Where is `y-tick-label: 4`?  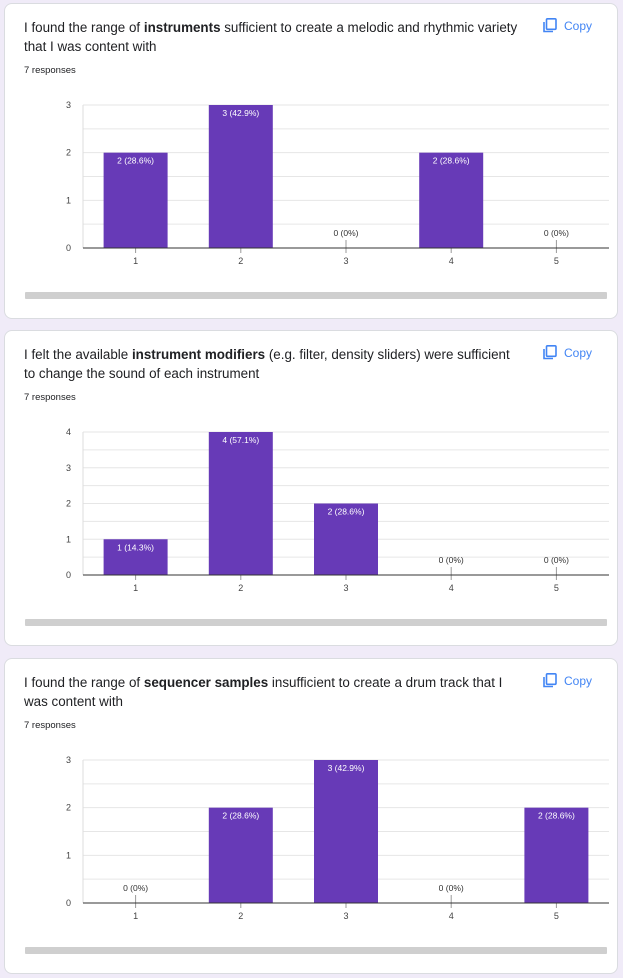 y-tick-label: 4 is located at coordinates (68, 432).